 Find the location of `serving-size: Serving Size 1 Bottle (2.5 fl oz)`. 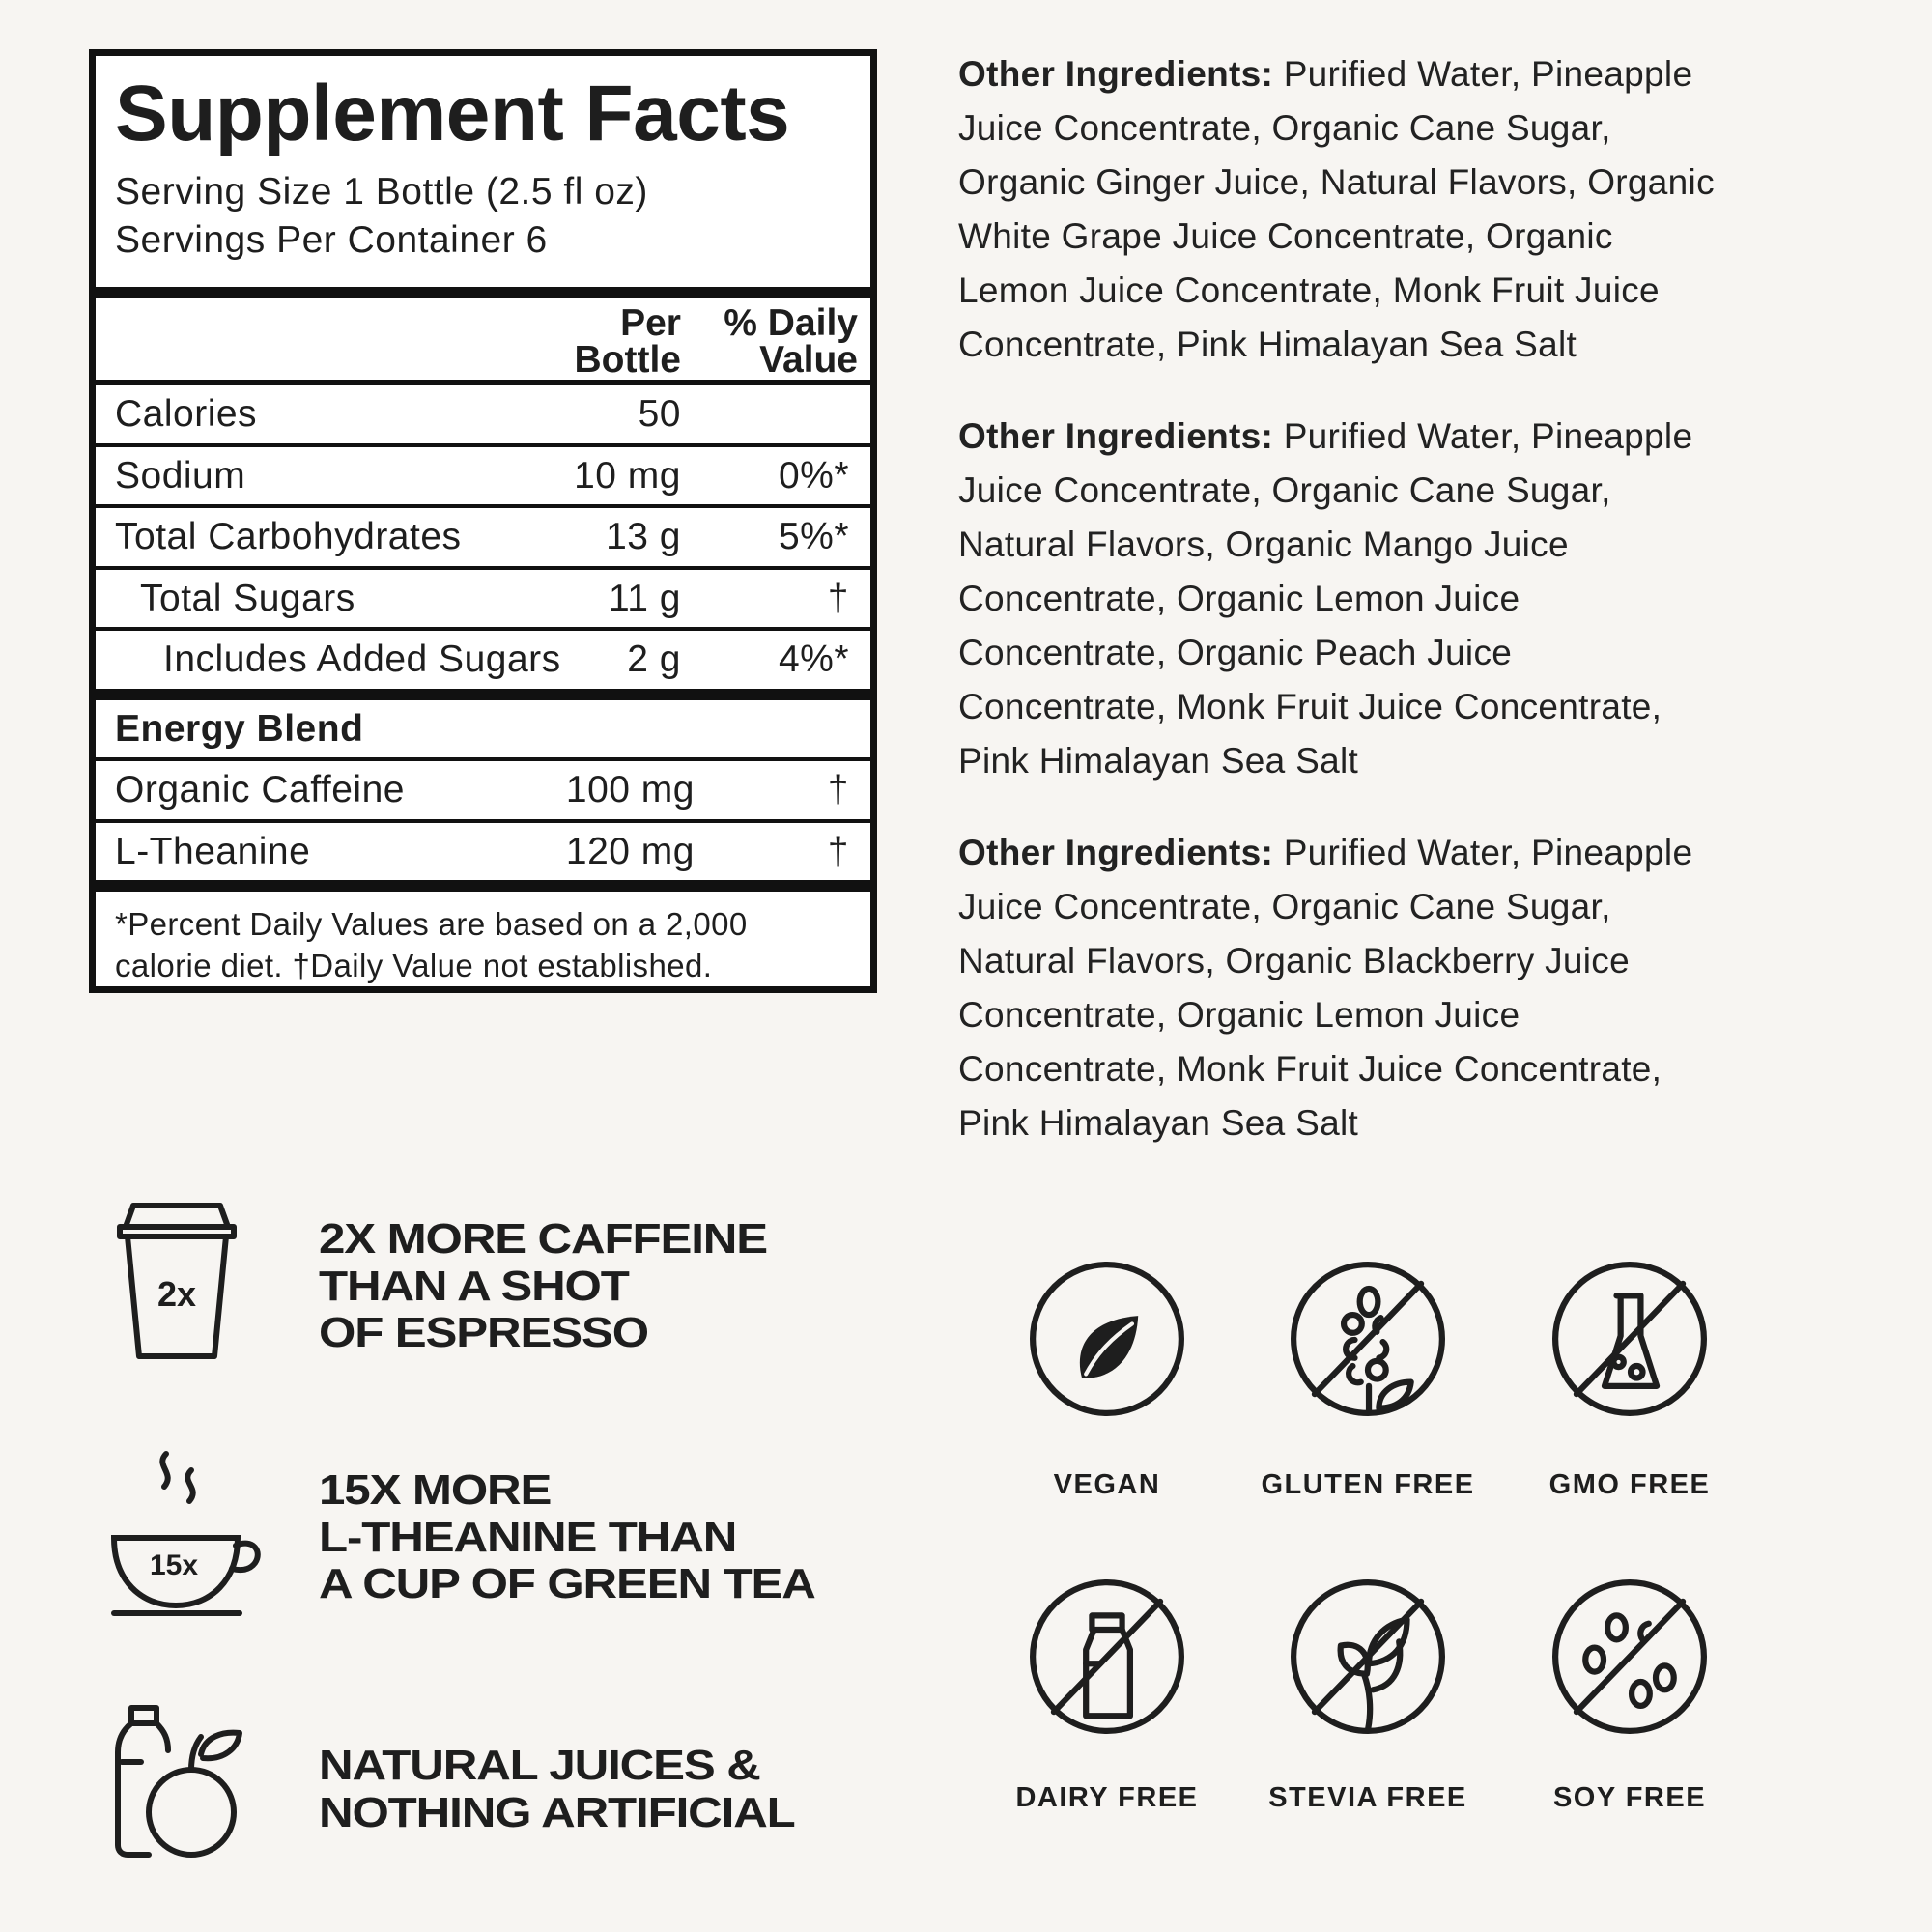

serving-size: Serving Size 1 Bottle (2.5 fl oz) is located at coordinates (381, 192).